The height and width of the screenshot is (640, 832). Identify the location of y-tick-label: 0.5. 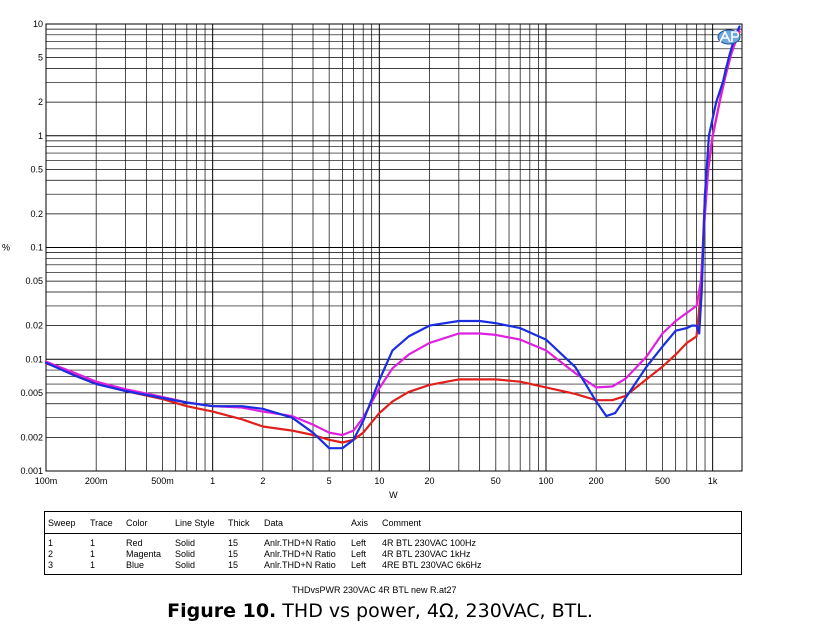
(36, 169).